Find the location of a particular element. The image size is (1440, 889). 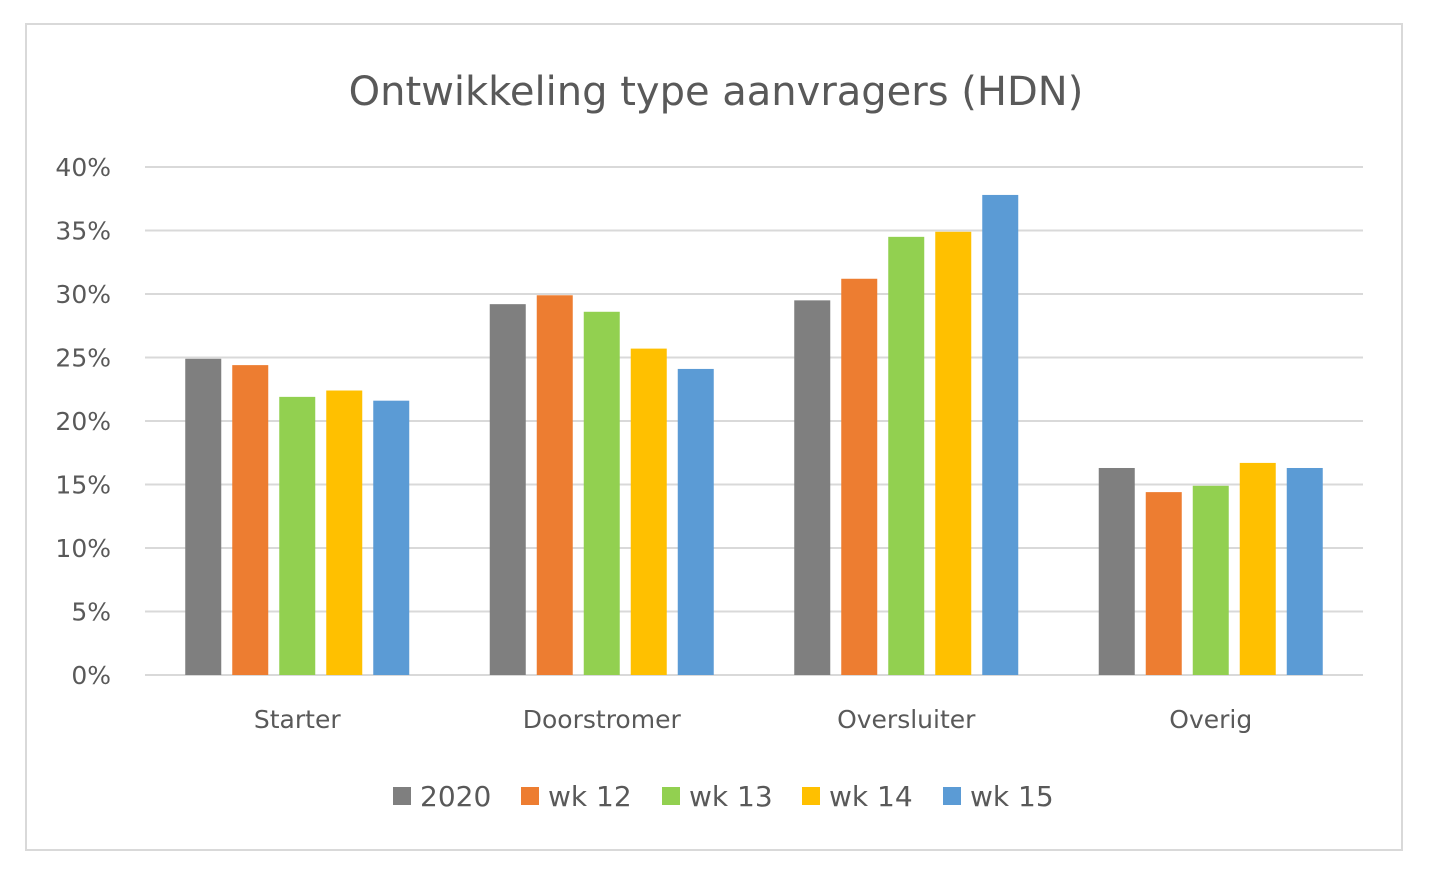

y-tick-label: 15% is located at coordinates (83, 485).